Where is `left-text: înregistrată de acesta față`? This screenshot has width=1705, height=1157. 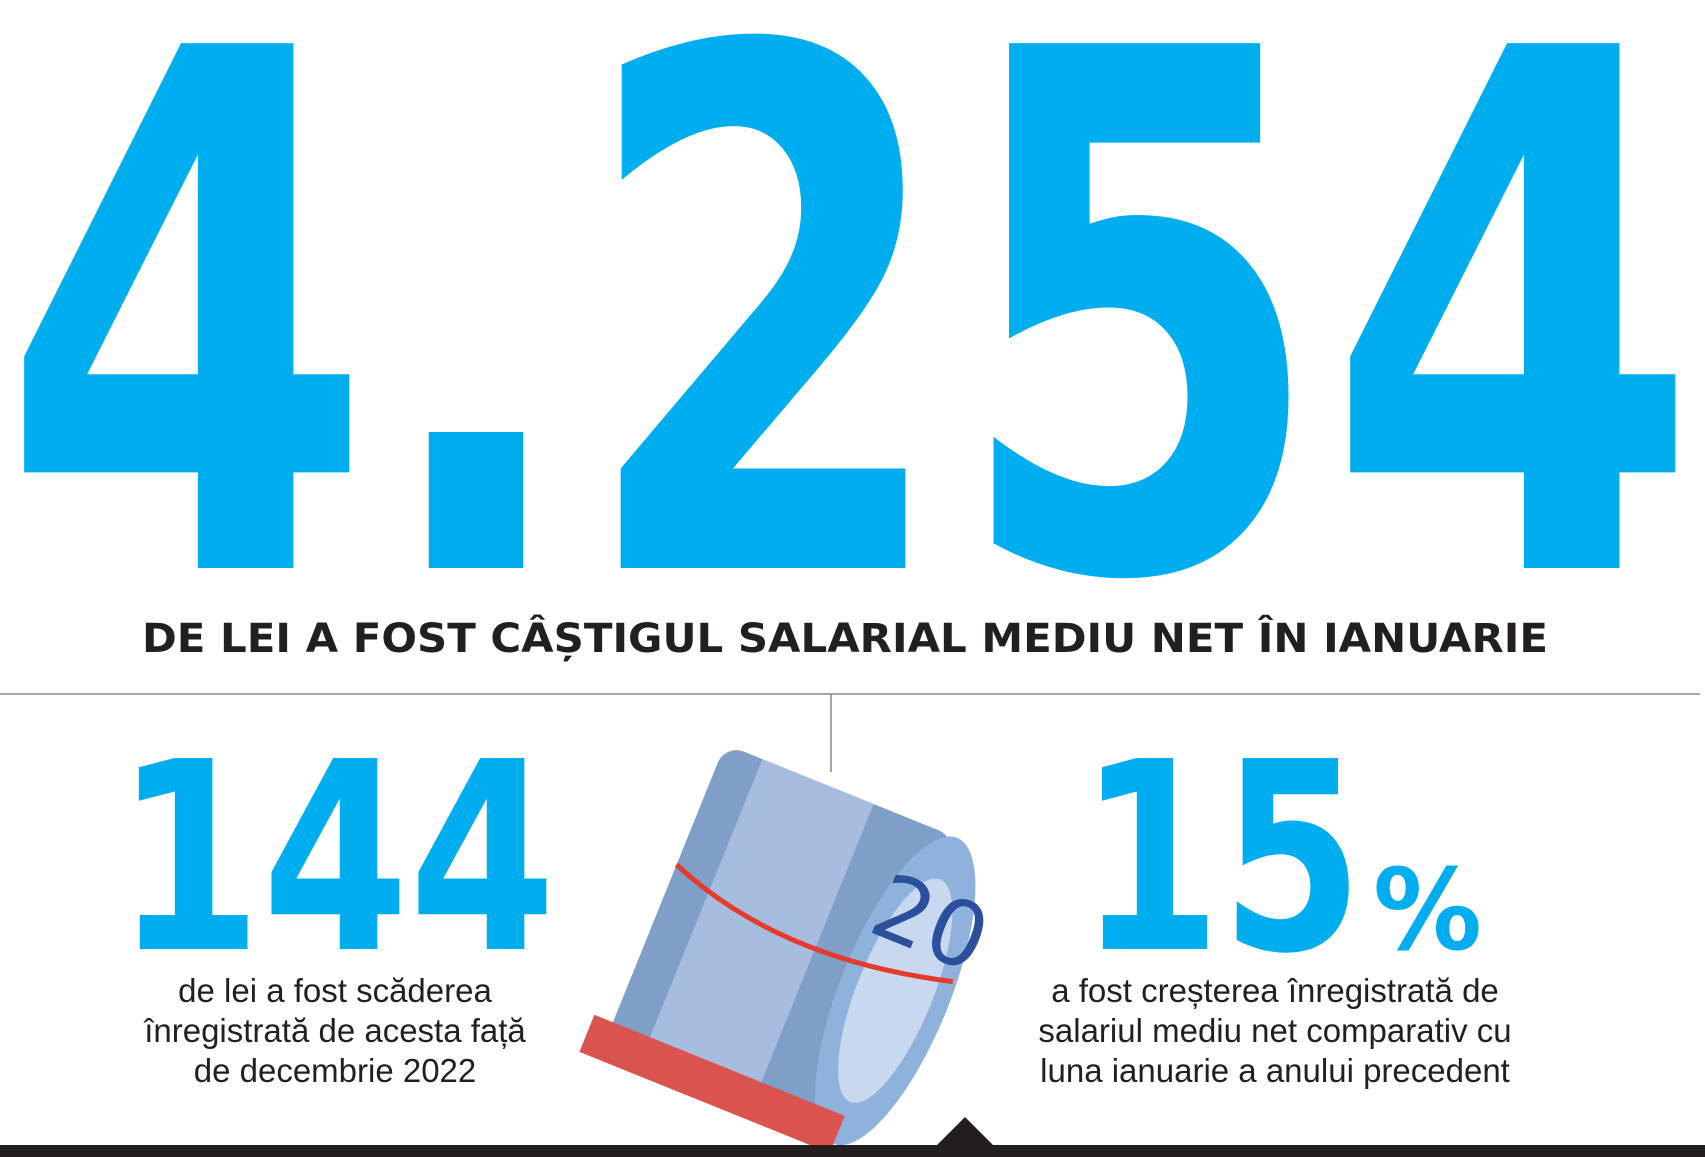 left-text: înregistrată de acesta față is located at coordinates (334, 1030).